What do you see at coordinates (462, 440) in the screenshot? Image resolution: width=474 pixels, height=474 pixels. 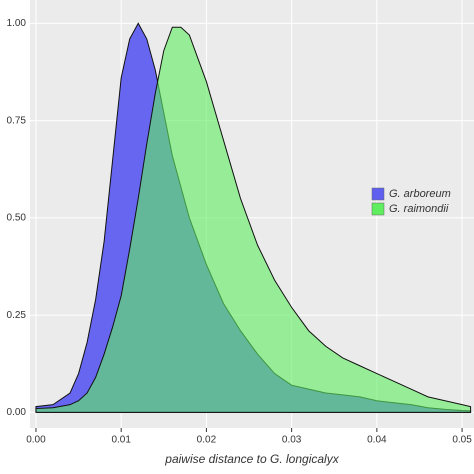 I see `x-tick-label: 0.05` at bounding box center [462, 440].